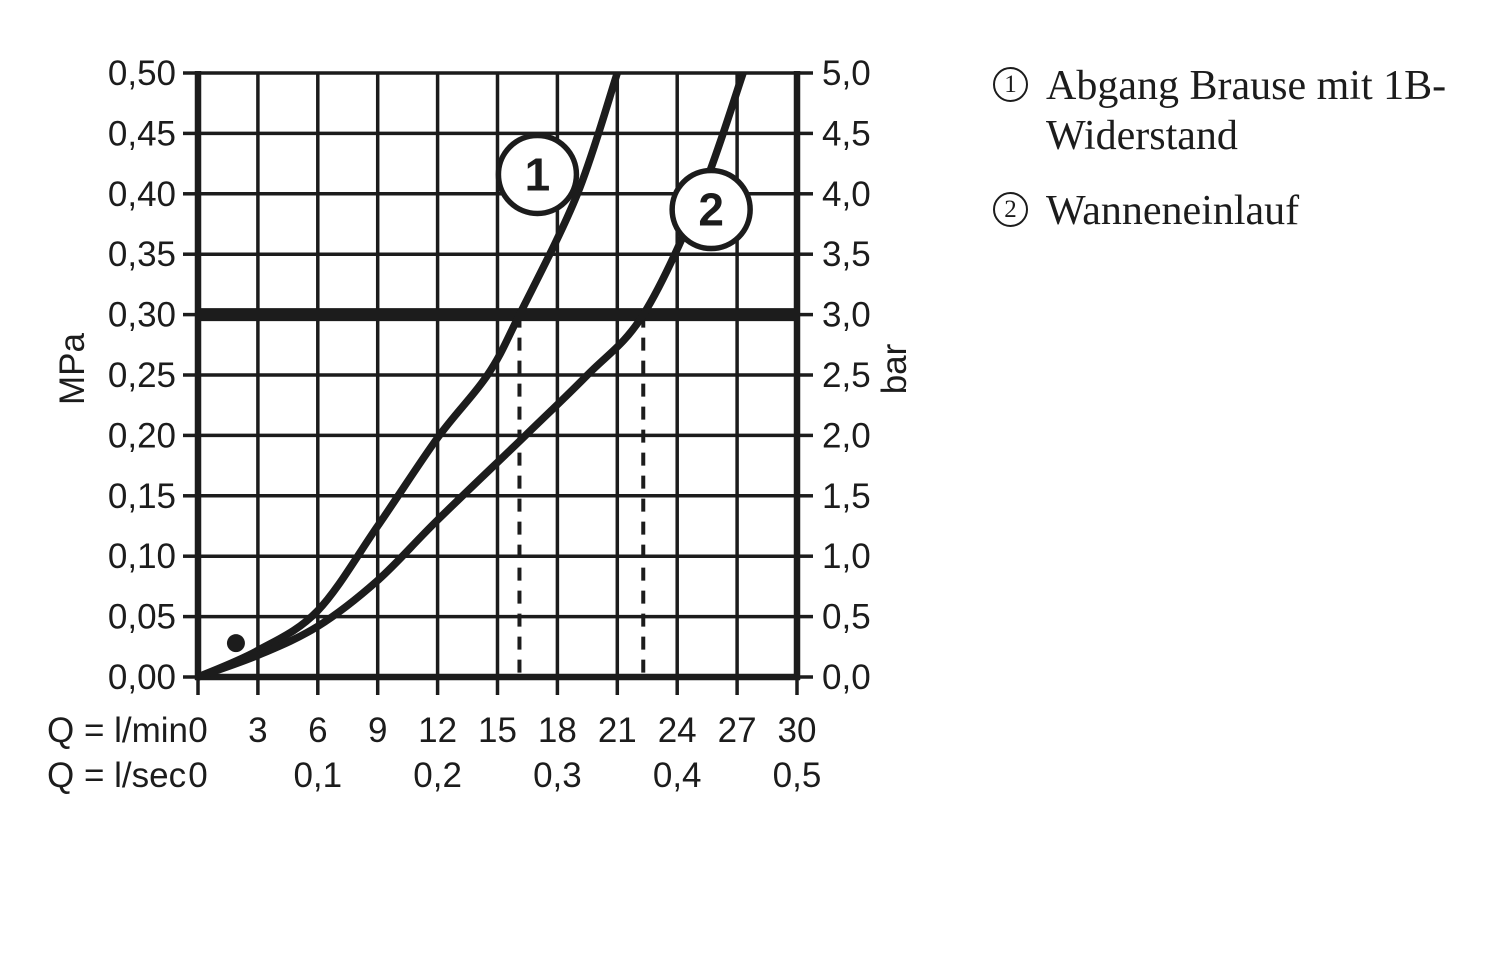 The width and height of the screenshot is (1500, 956). What do you see at coordinates (846, 254) in the screenshot?
I see `y-right-tick-label: 3,5` at bounding box center [846, 254].